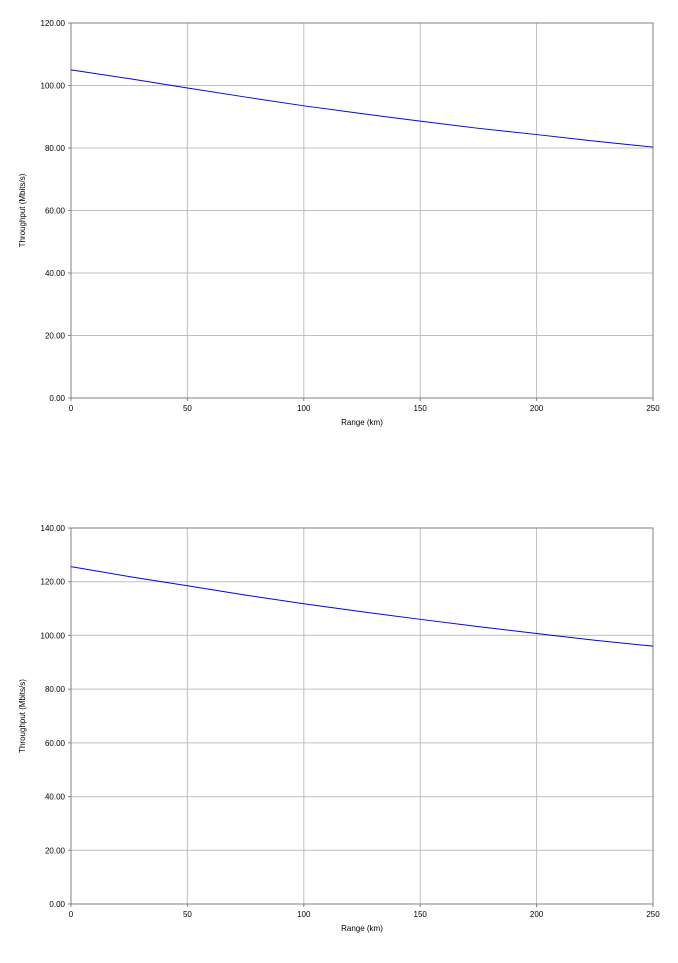 The height and width of the screenshot is (963, 678). Describe the element at coordinates (53, 528) in the screenshot. I see `y-tick-label: 140.00` at that location.